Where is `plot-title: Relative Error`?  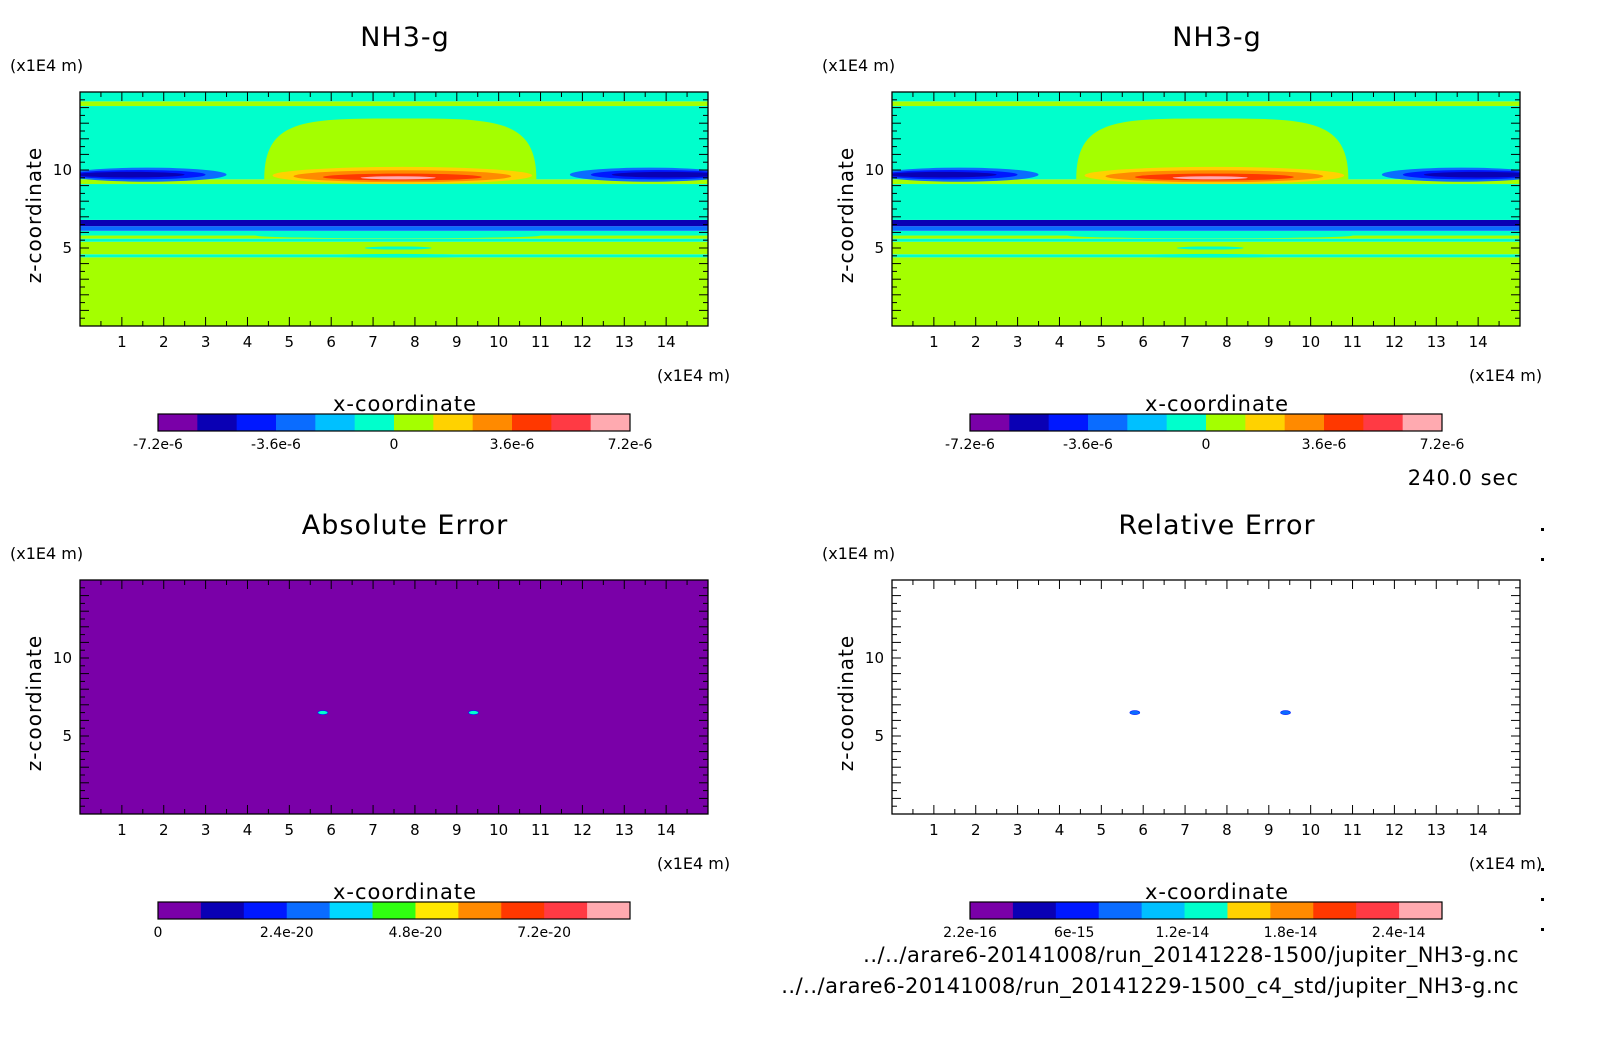
plot-title: Relative Error is located at coordinates (1217, 525).